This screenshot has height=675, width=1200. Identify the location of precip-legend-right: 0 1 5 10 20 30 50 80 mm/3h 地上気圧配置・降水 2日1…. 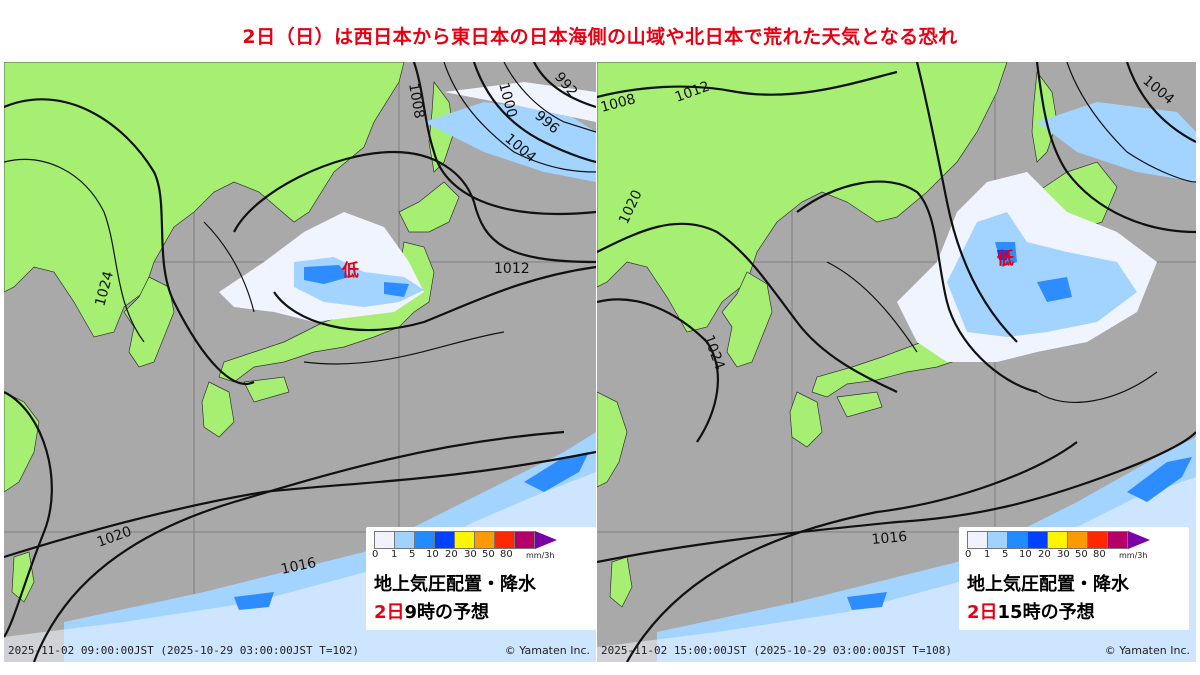
(1074, 578).